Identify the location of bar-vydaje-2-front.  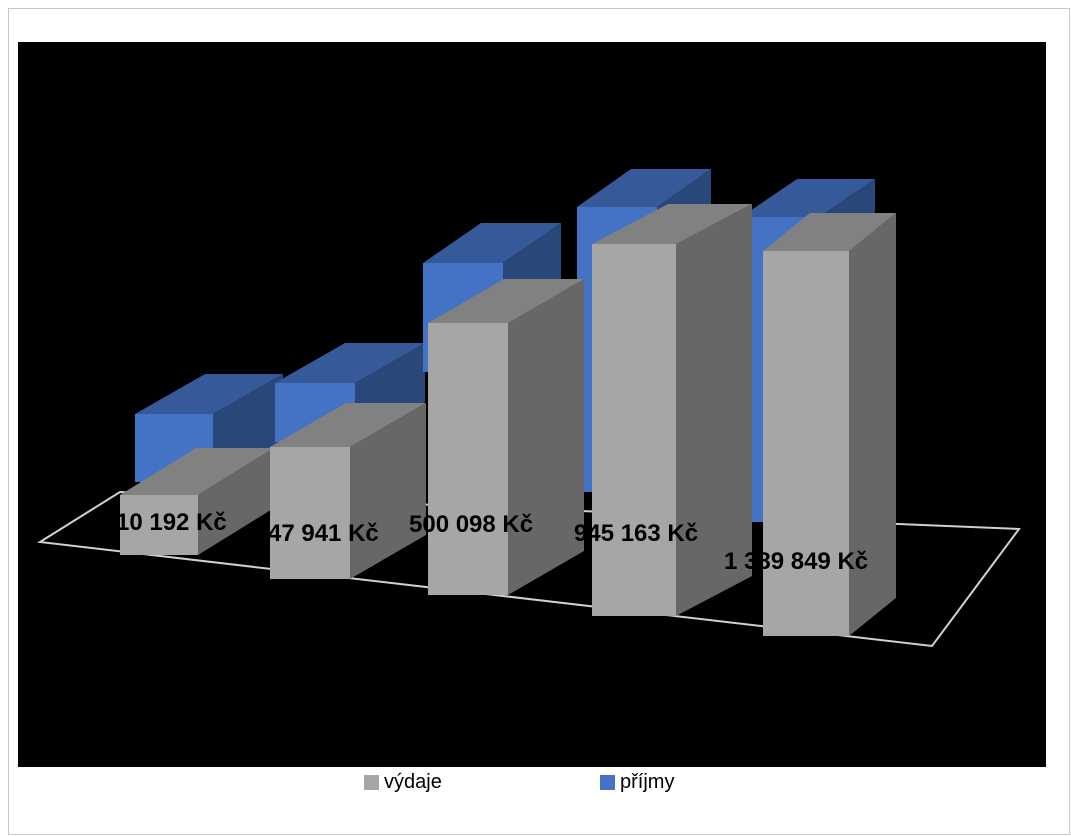
(310, 513).